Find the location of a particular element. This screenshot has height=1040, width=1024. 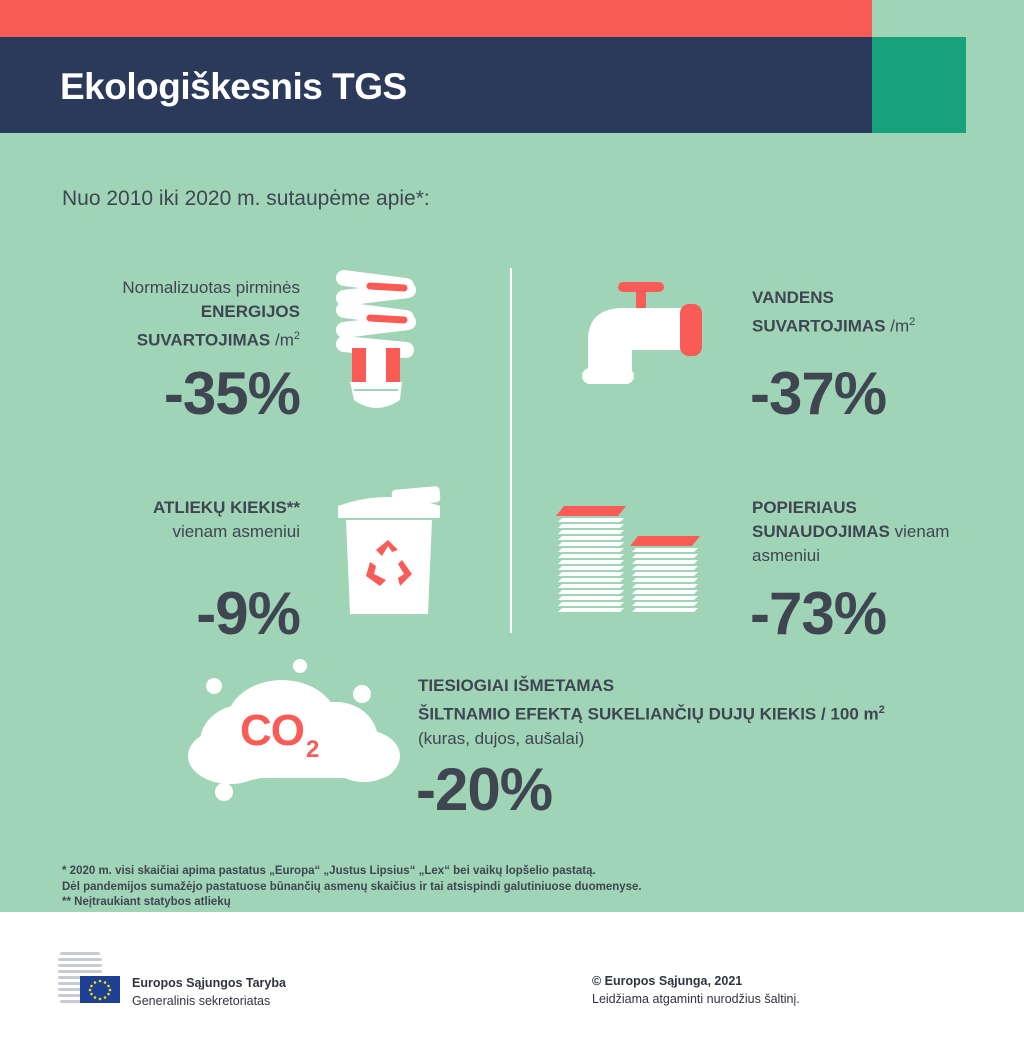

paper-label: POPIERIAUS SUNAUDOJIMAS vienam asmeniui is located at coordinates (850, 532).